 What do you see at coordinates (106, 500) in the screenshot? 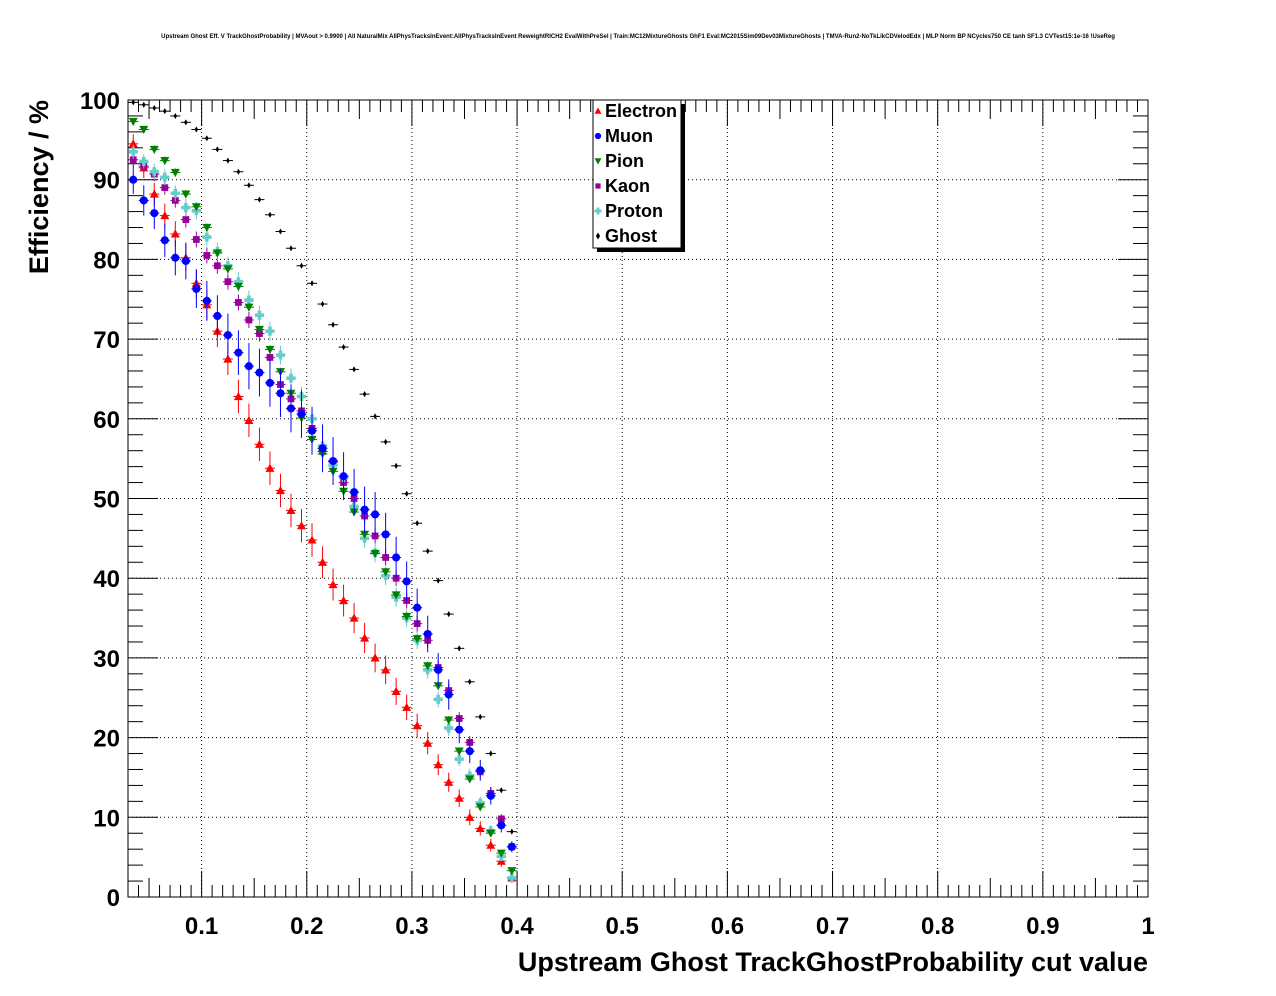
I see `y-tick-label: 50` at bounding box center [106, 500].